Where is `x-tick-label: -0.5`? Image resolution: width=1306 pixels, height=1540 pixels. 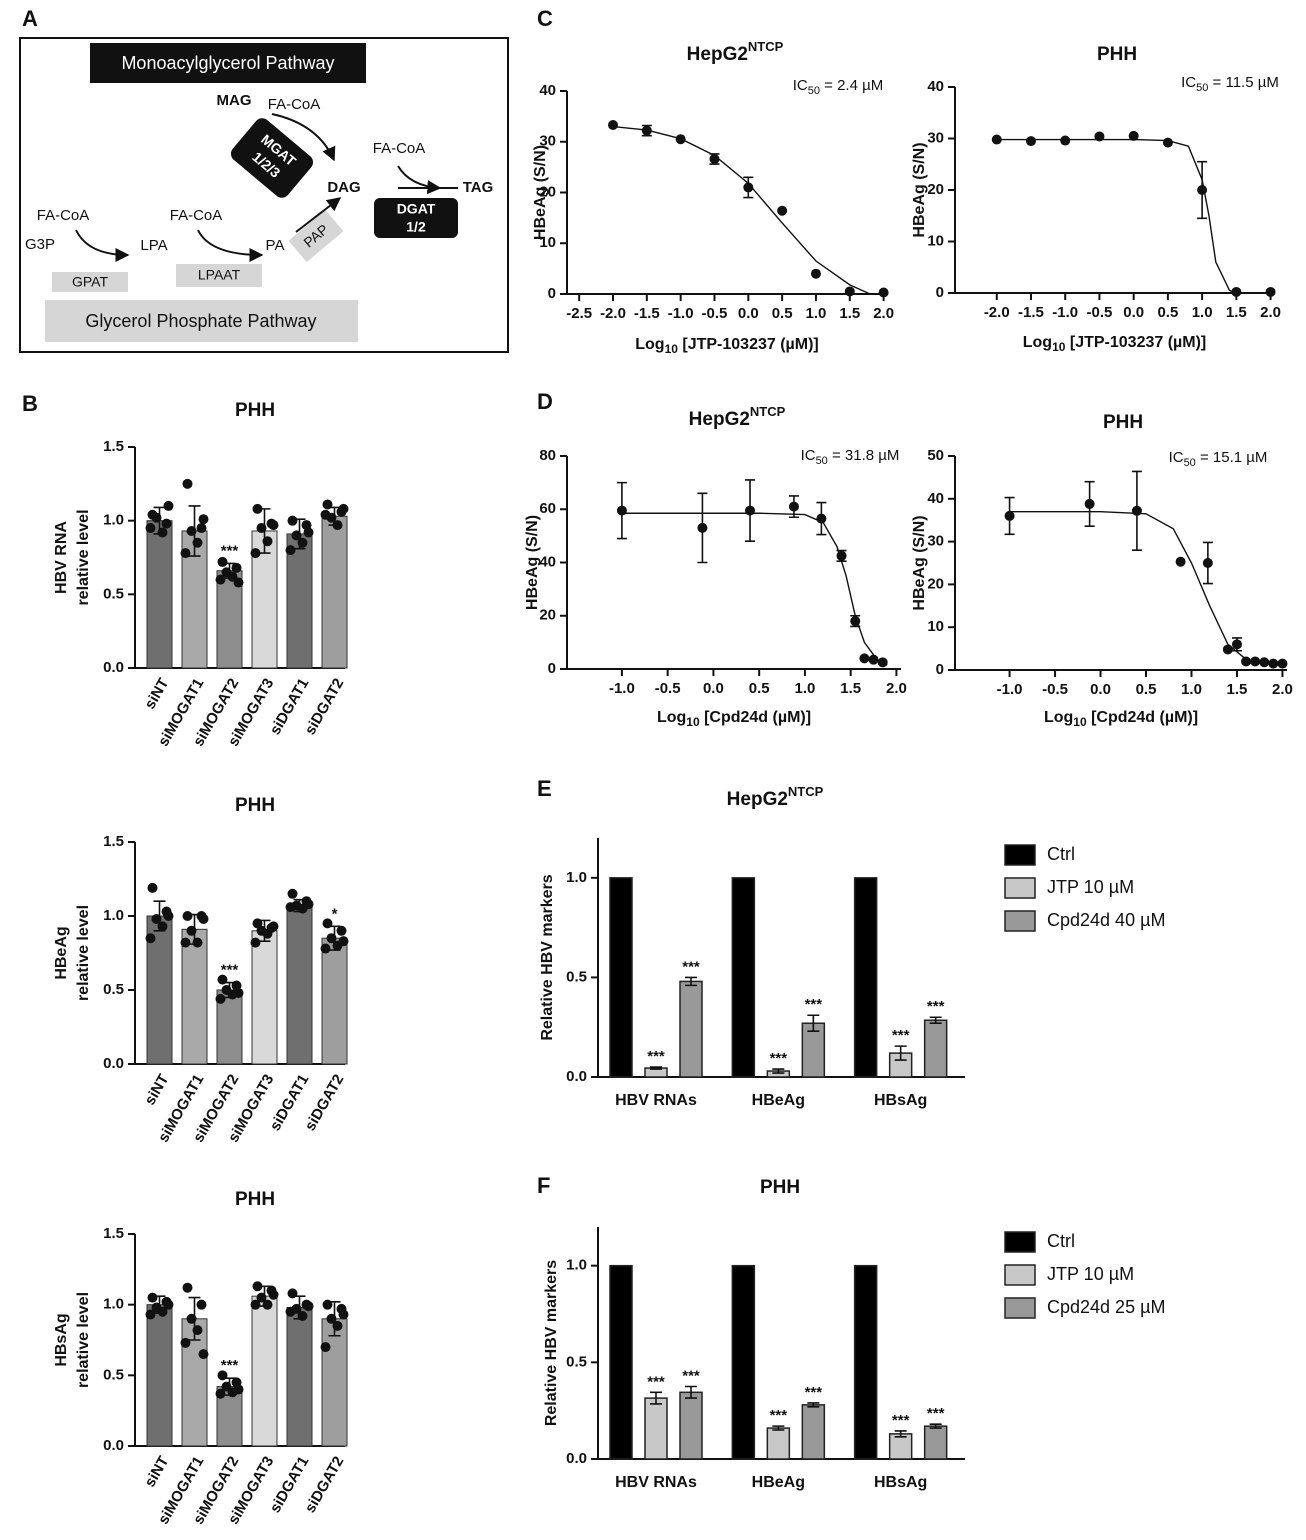 x-tick-label: -0.5 is located at coordinates (668, 688).